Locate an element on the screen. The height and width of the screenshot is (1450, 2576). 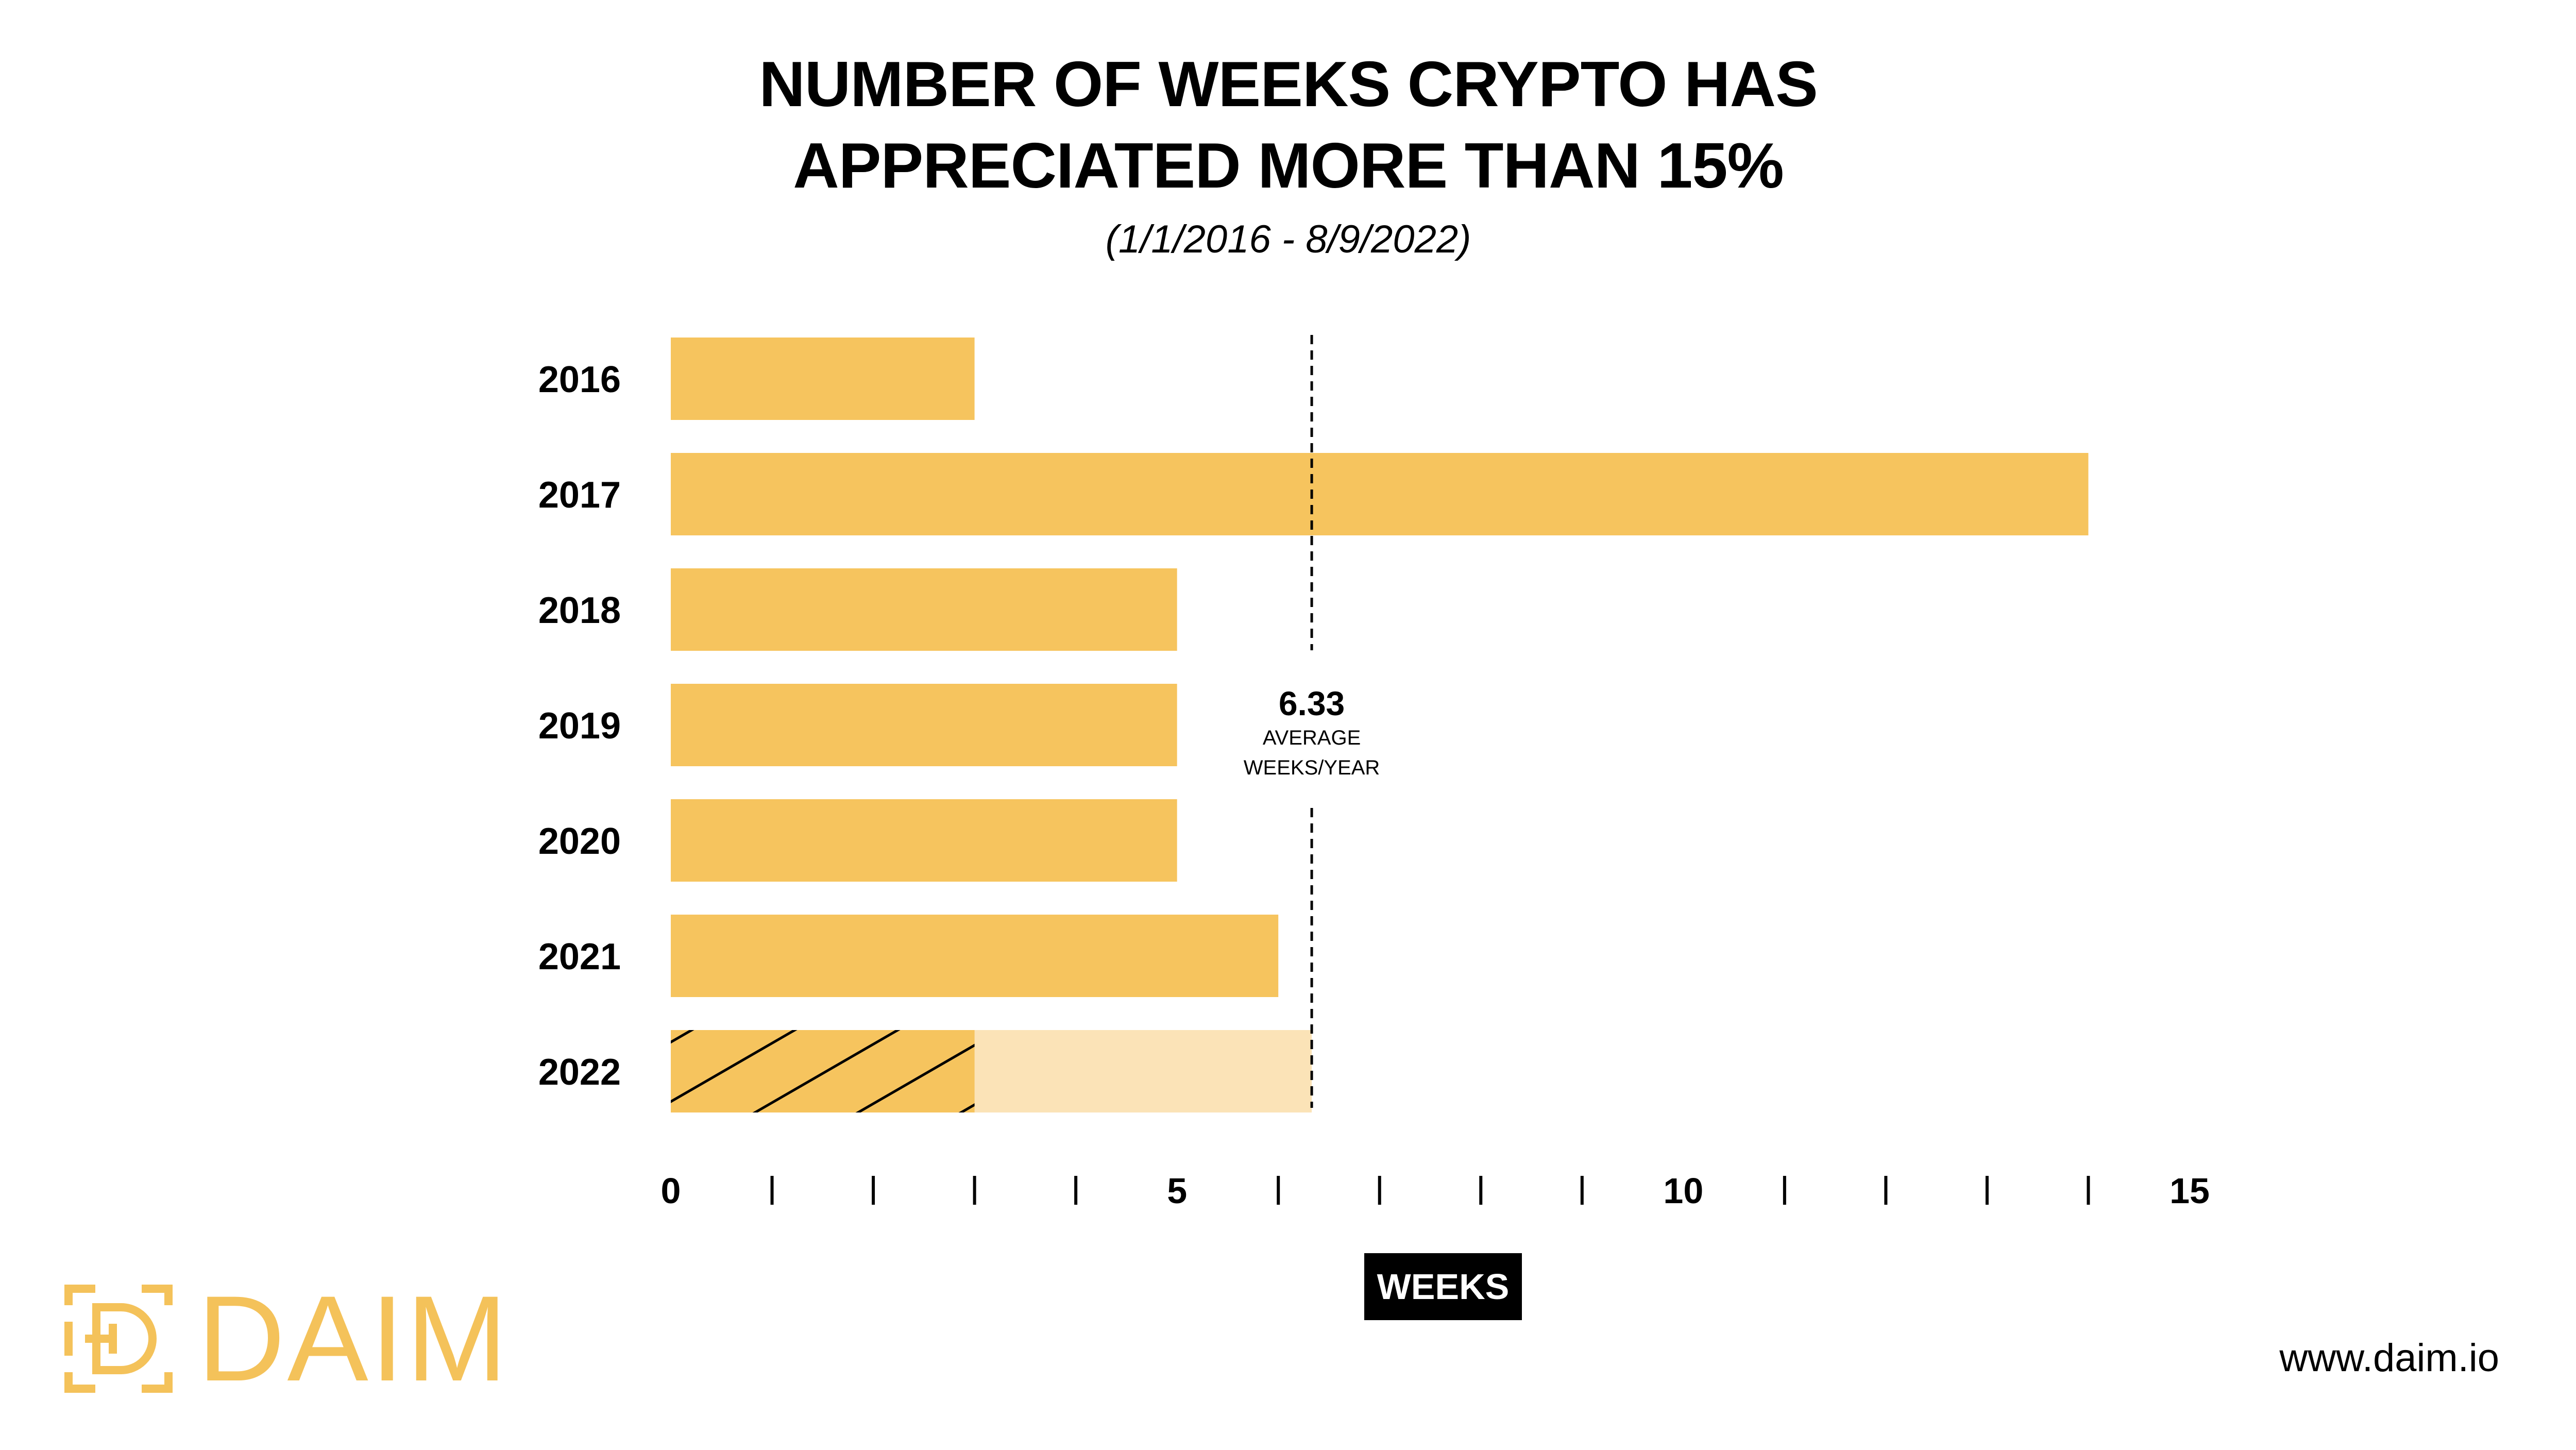
average-reference: 6.33 AVERAGE WEEKS/YEAR is located at coordinates (1312, 722).